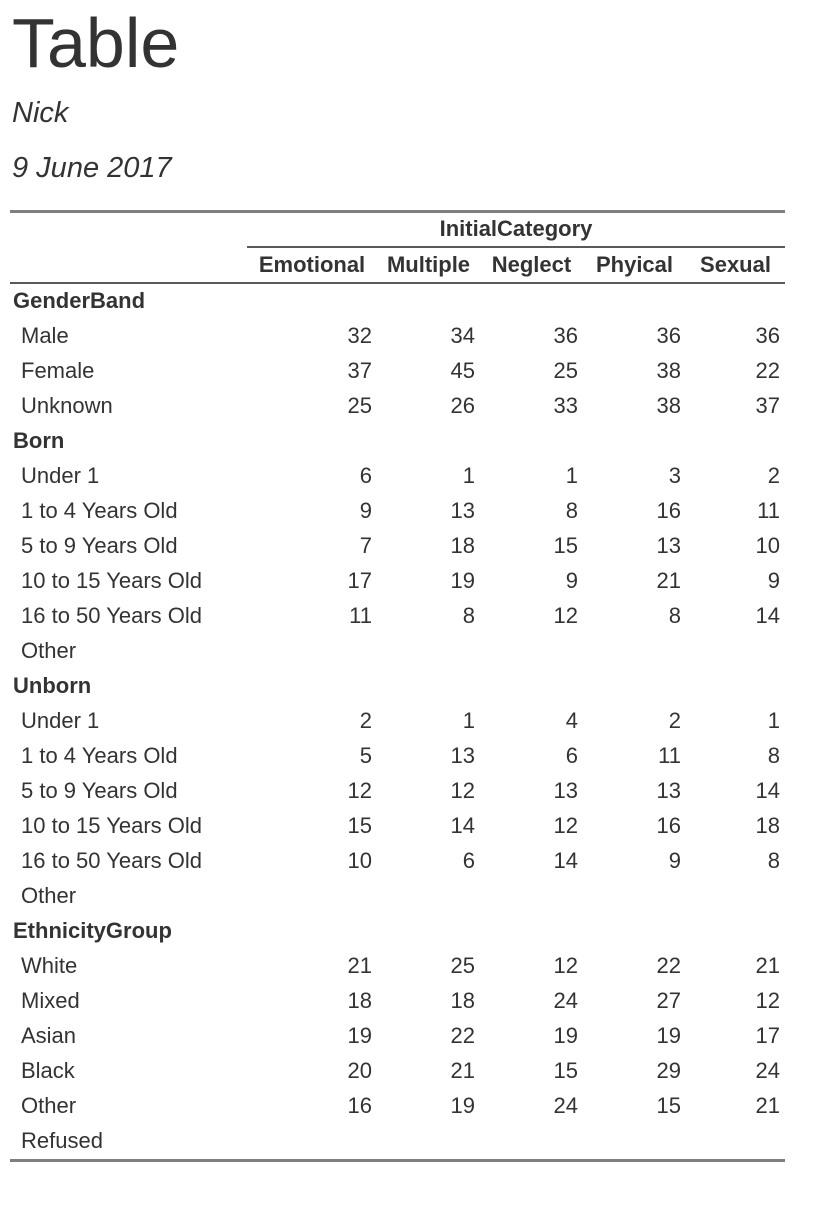 The image size is (832, 1219). I want to click on span-header-row: InitialCategory, so click(397, 229).